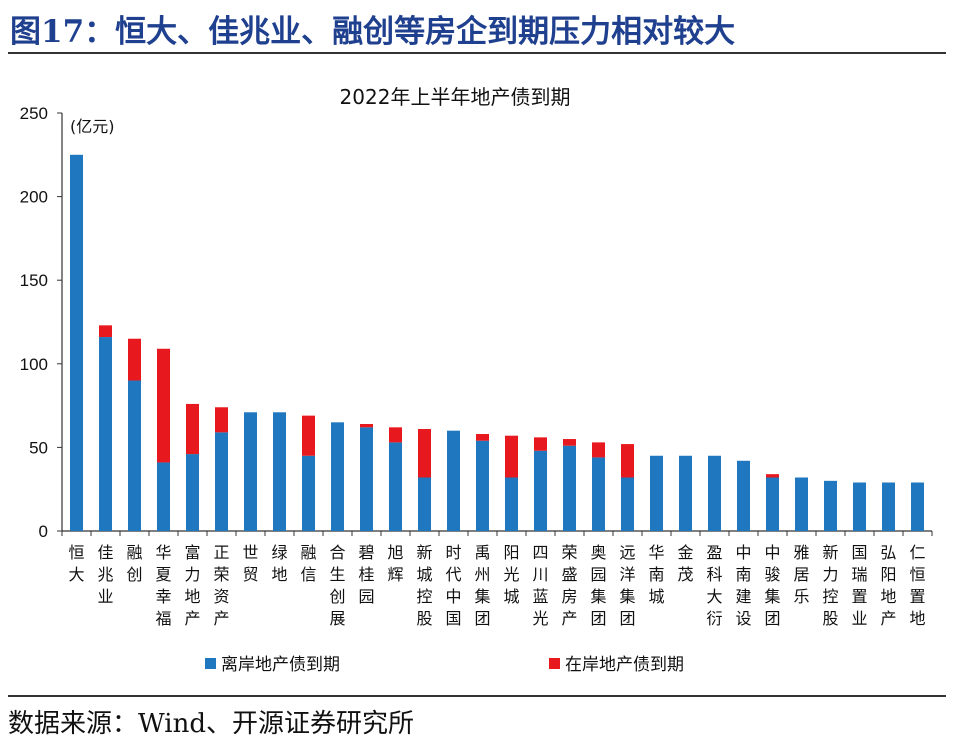 This screenshot has width=960, height=753. Describe the element at coordinates (540, 585) in the screenshot. I see `category-label: 四川蓝光` at that location.